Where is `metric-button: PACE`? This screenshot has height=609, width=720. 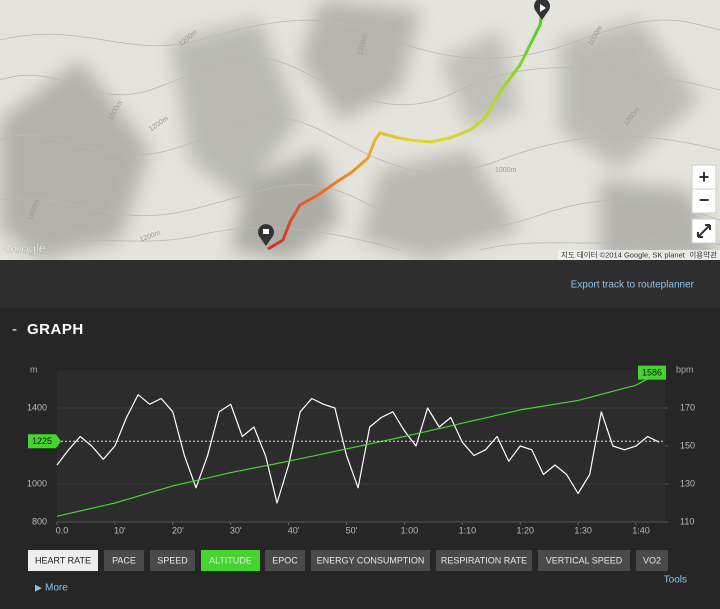 metric-button: PACE is located at coordinates (124, 560).